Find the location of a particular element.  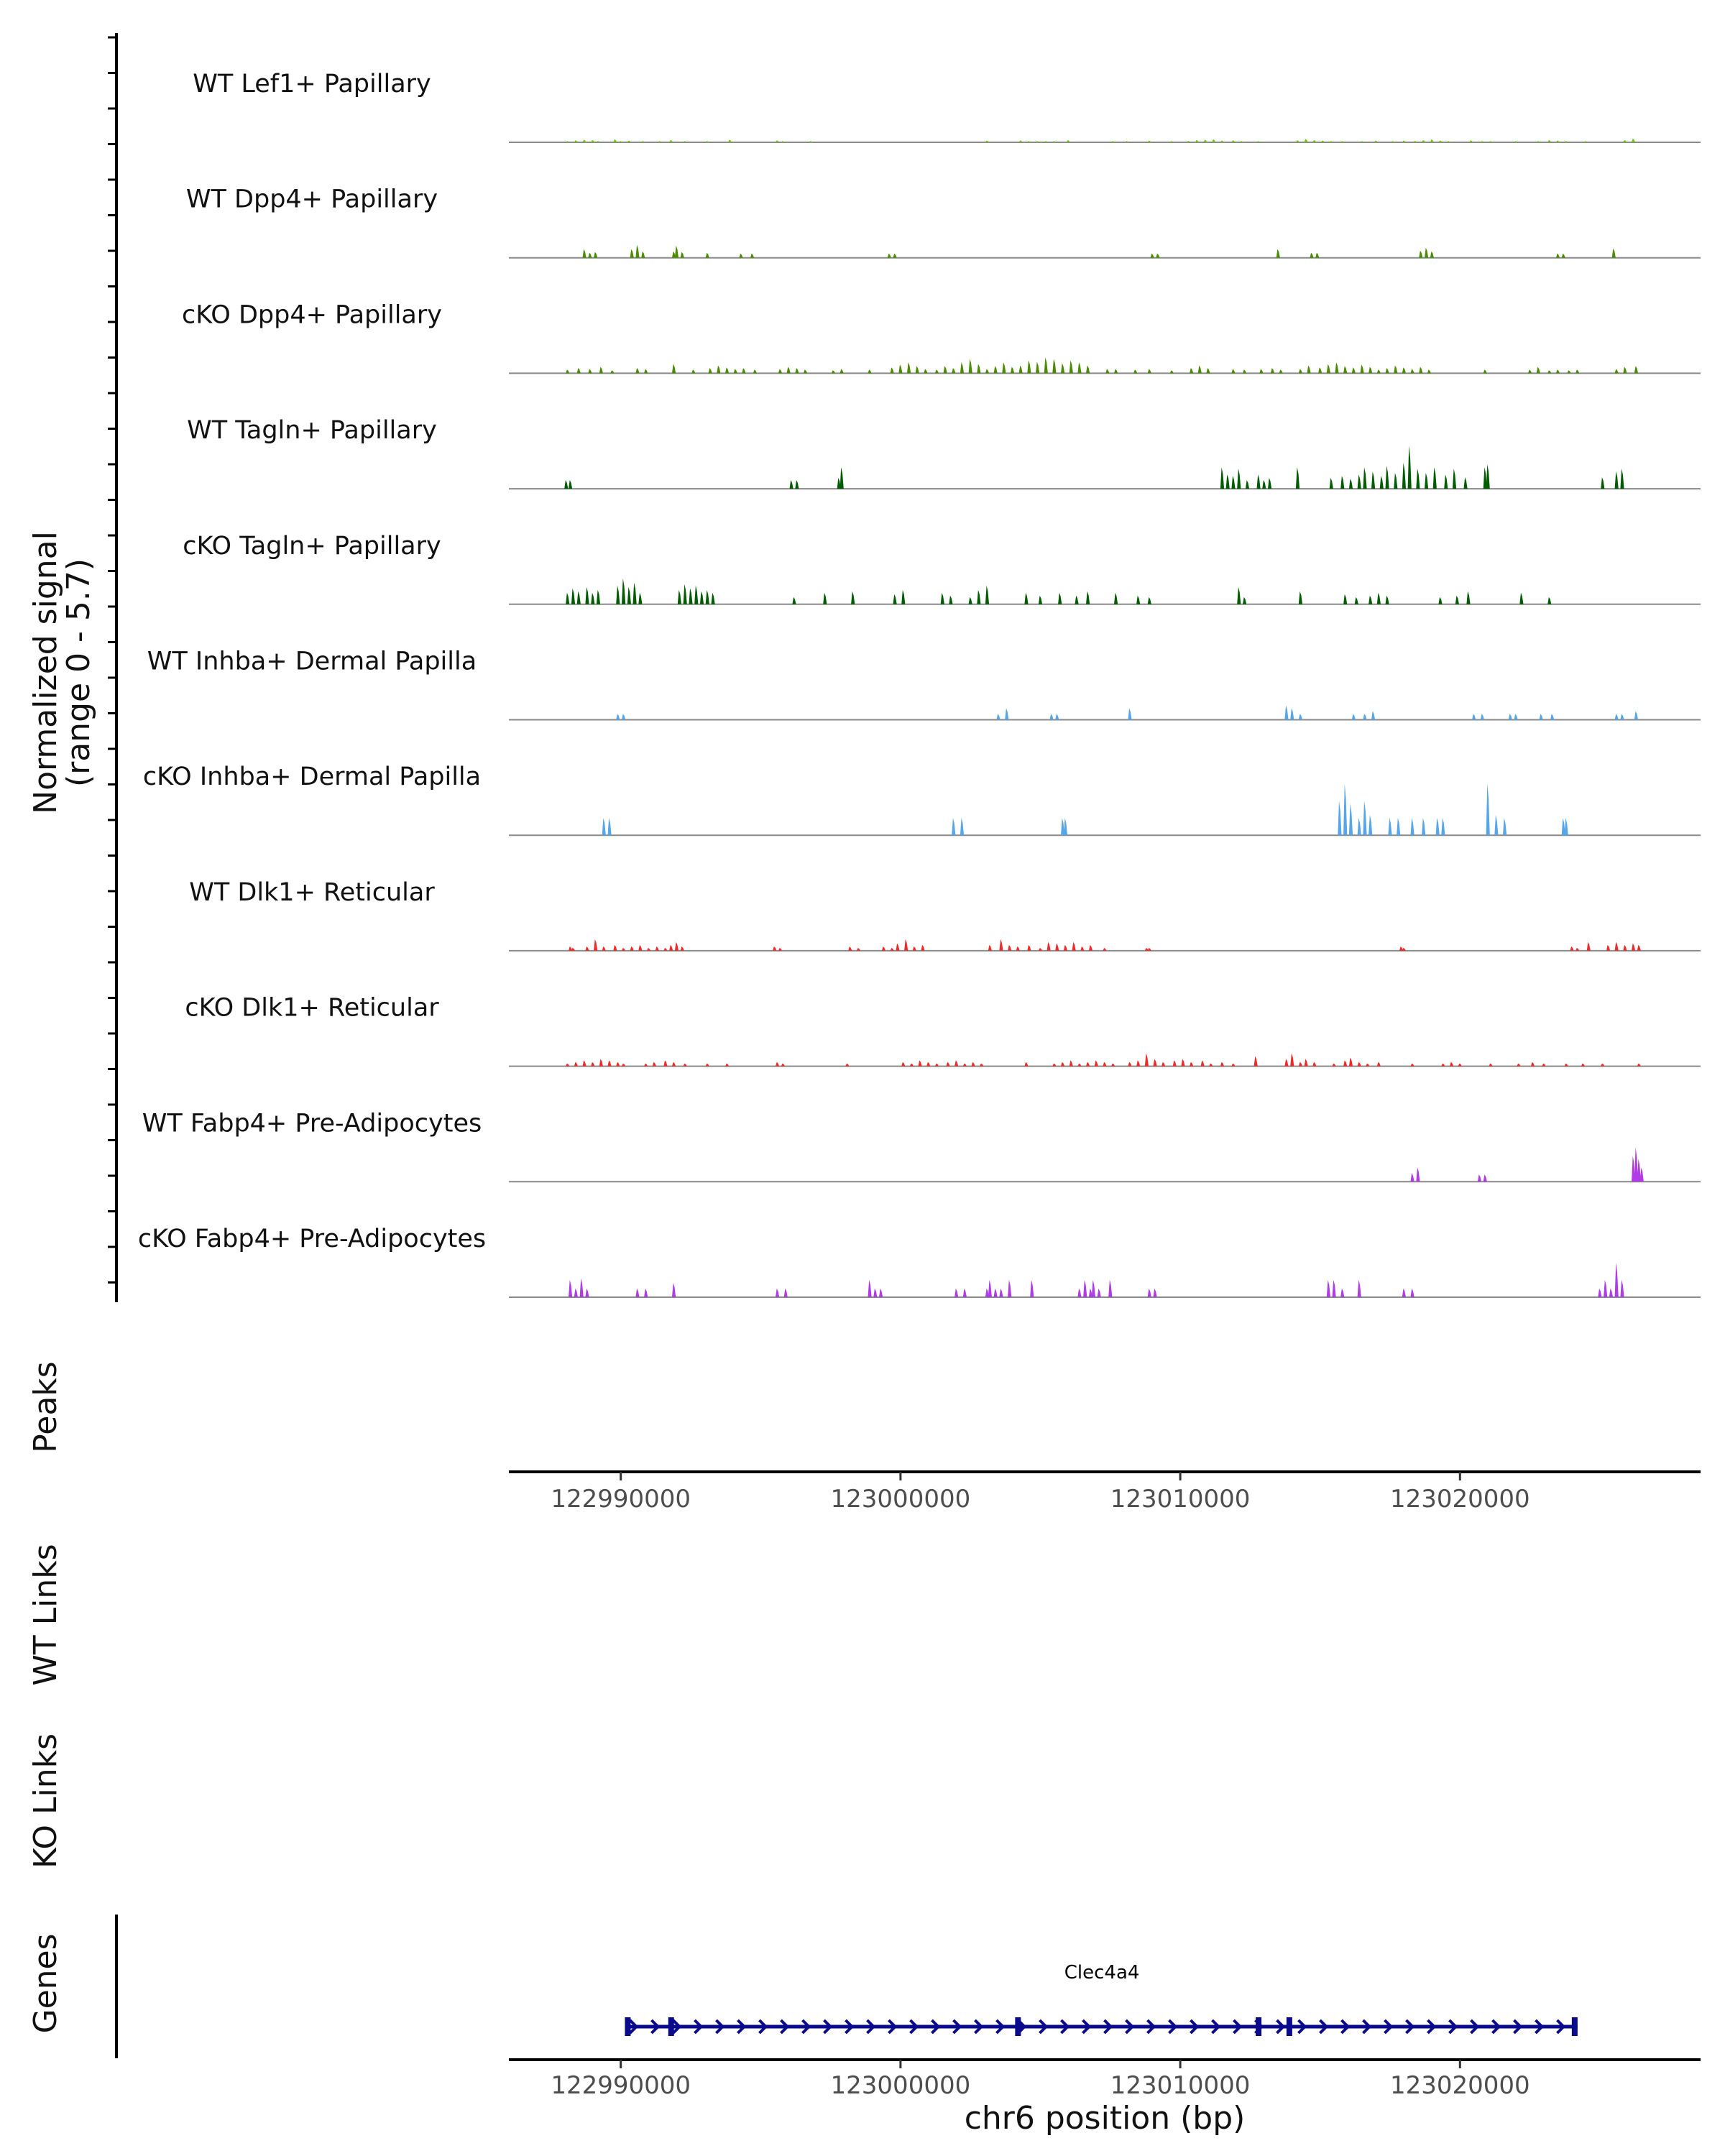

track-cko-dpp4-papillary: cKO Dpp4+ Papillary is located at coordinates (941, 337).